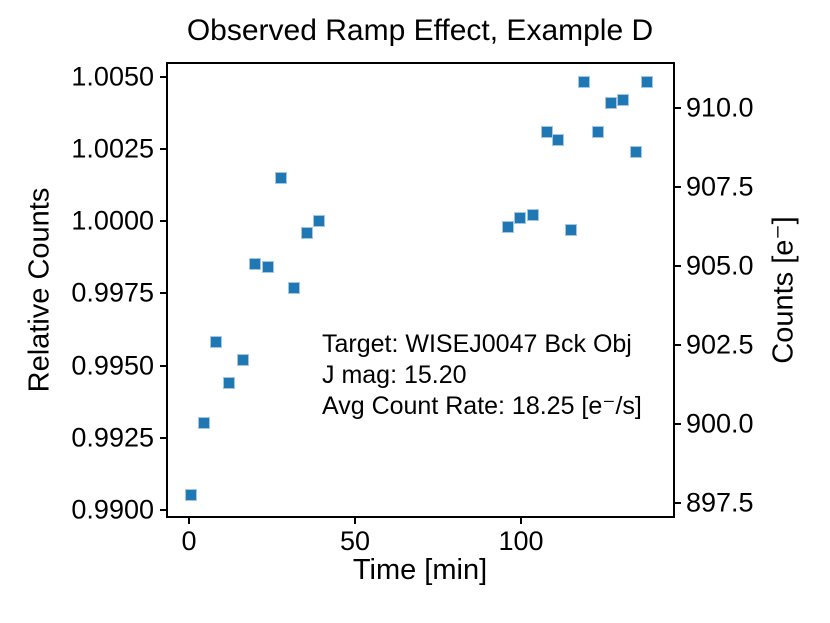 The image size is (830, 623). I want to click on y-tick-label-right: 907.5, so click(720, 186).